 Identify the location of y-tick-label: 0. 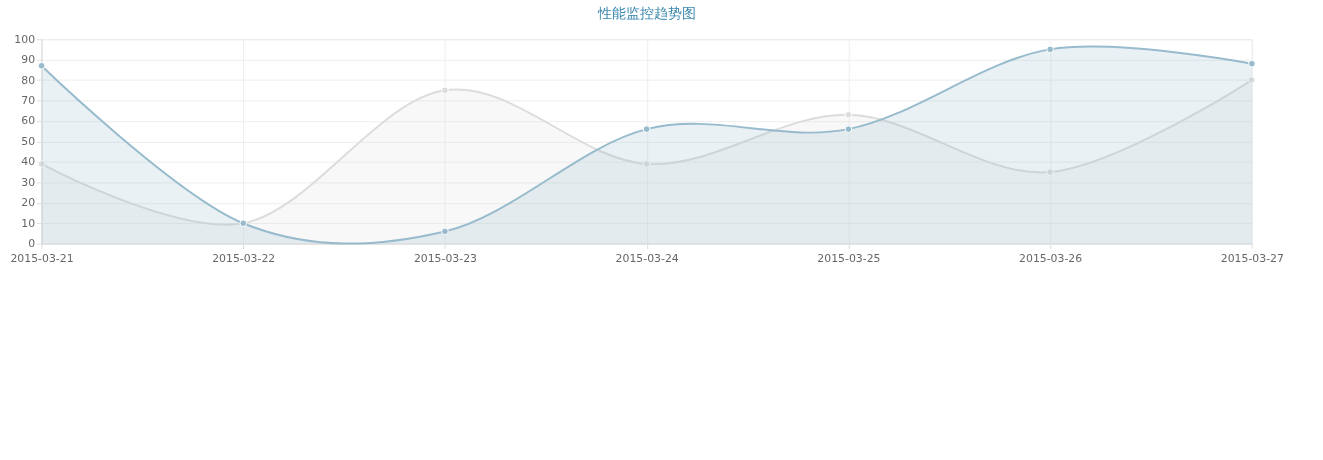
(32, 244).